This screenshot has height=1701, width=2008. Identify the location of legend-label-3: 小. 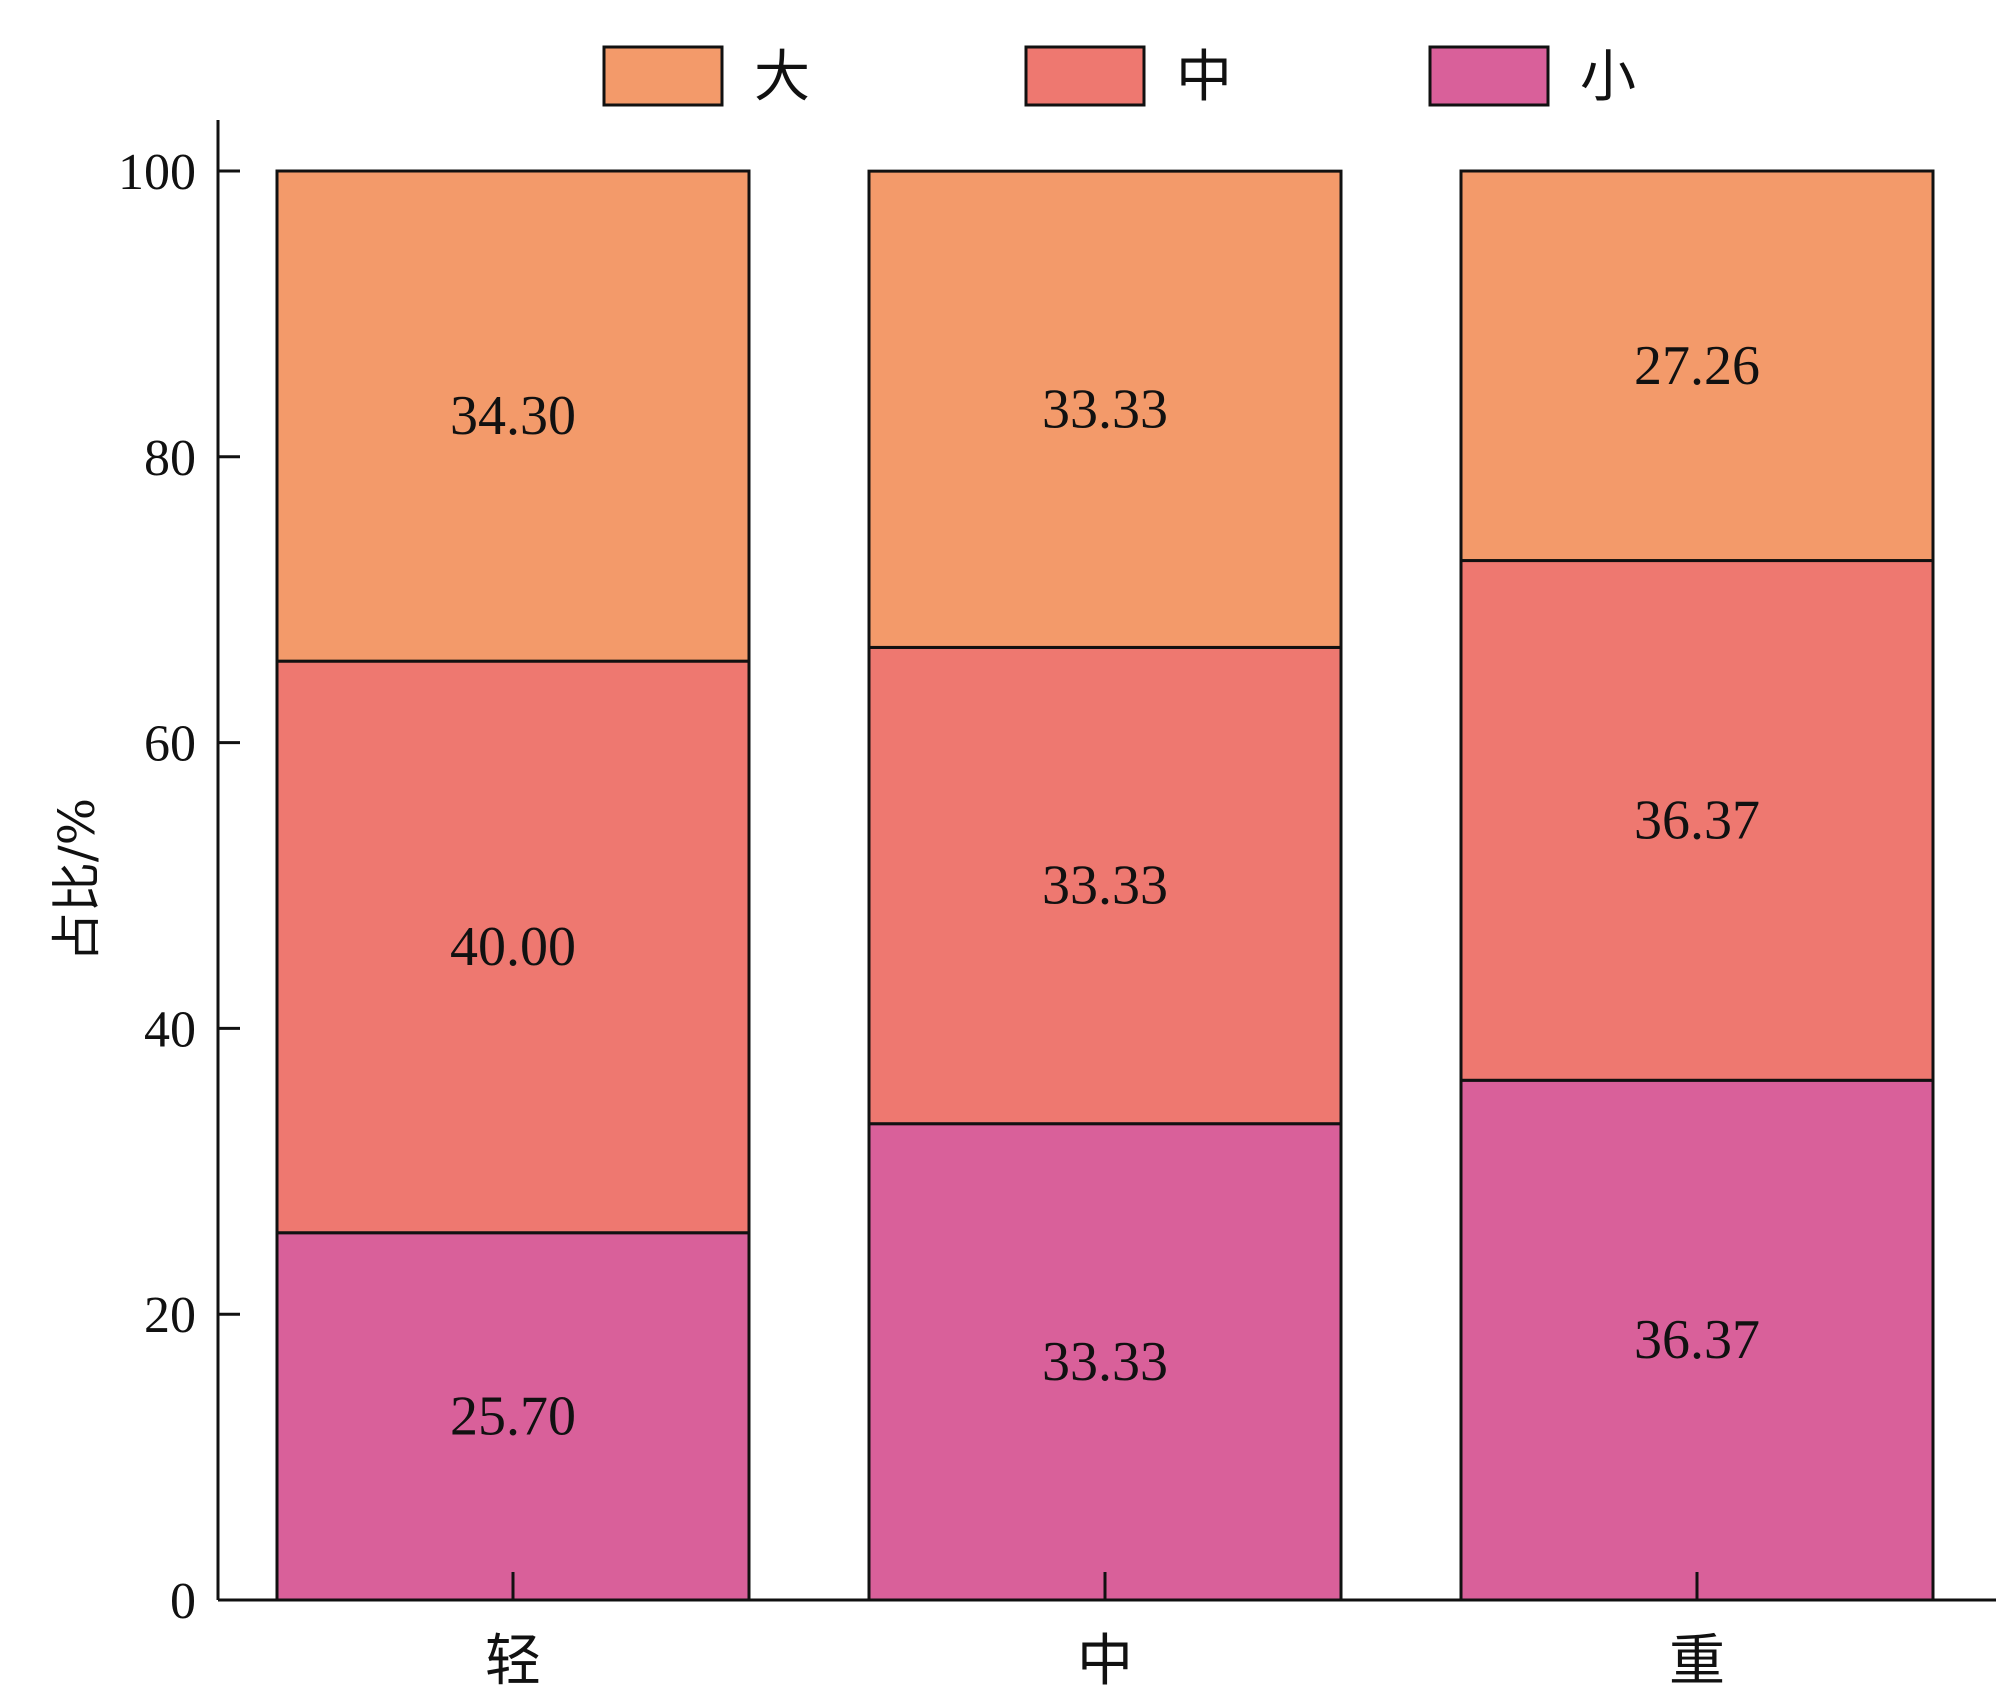
(1608, 77).